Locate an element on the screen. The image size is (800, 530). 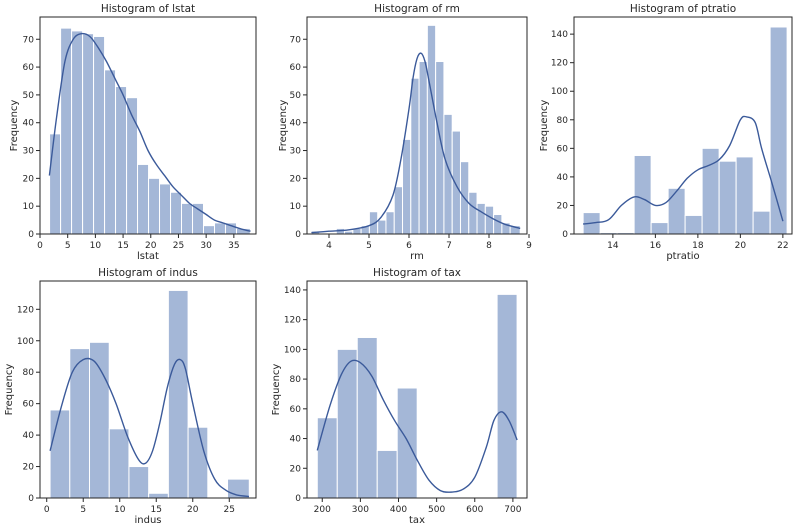
panel-rm-ytick-label: 50 is located at coordinates (296, 96).